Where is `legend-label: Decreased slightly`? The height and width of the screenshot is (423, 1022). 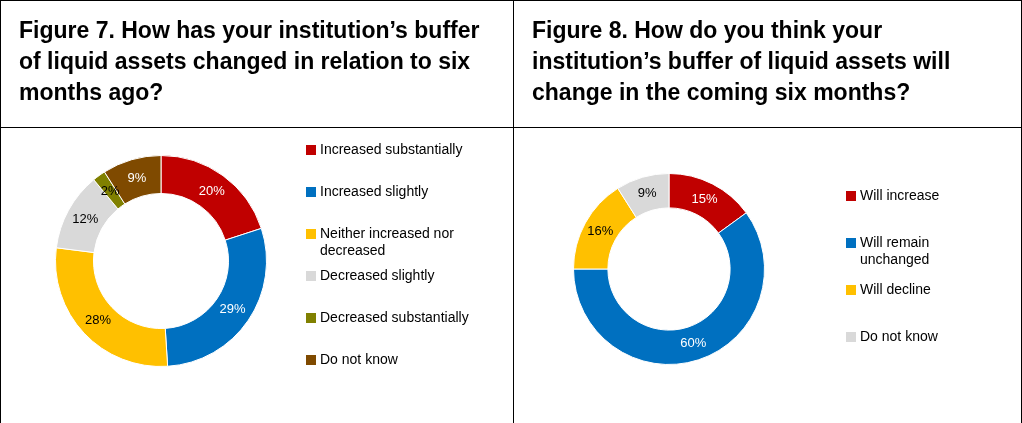
legend-label: Decreased slightly is located at coordinates (377, 275).